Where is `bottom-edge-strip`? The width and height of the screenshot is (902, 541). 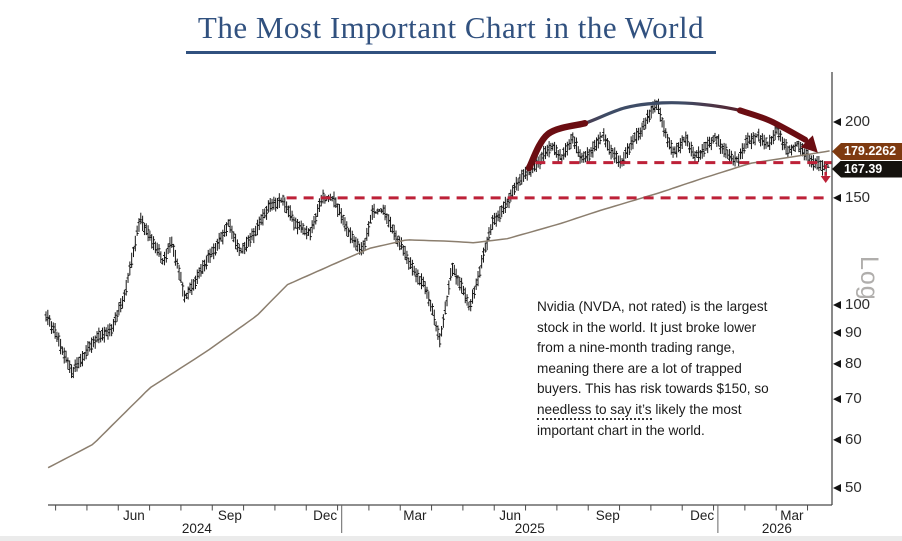 bottom-edge-strip is located at coordinates (451, 538).